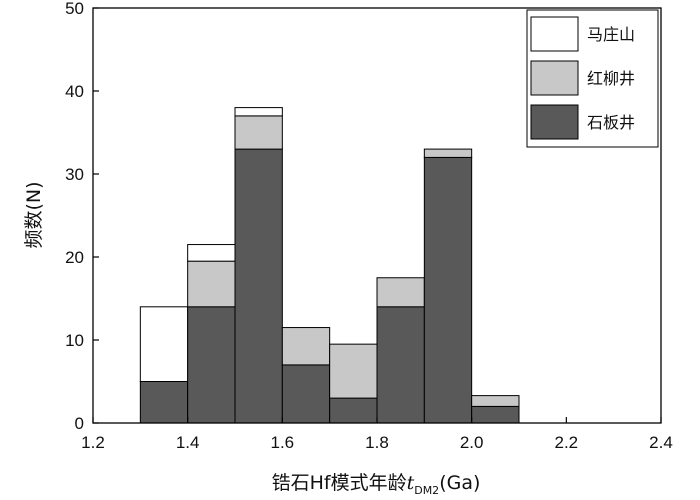 The width and height of the screenshot is (700, 500). Describe the element at coordinates (661, 442) in the screenshot. I see `x-tick-label-6: 2.4` at that location.